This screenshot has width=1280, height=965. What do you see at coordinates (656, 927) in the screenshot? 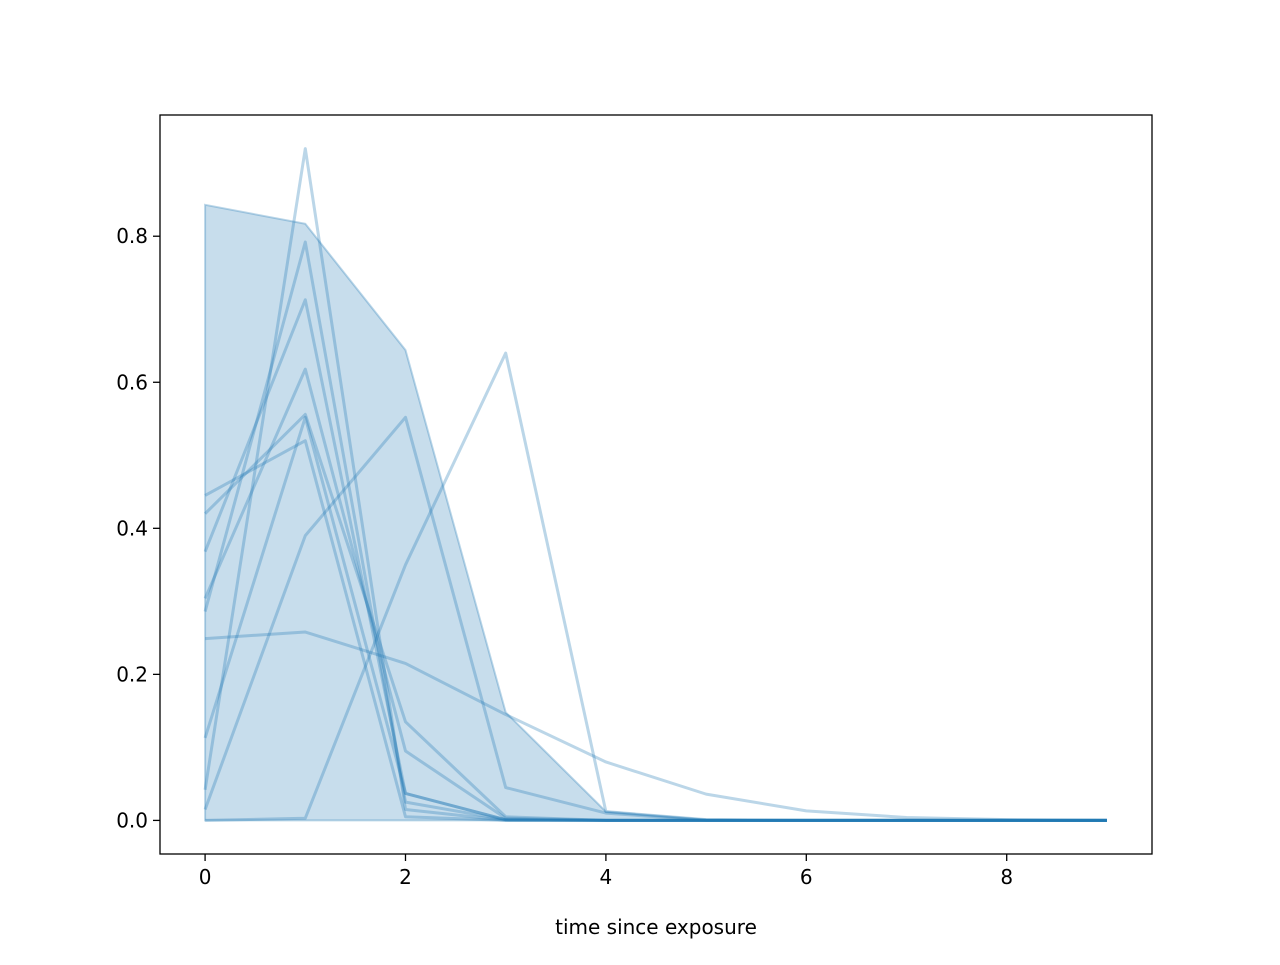
I see `x-axis-label: time since exposure` at bounding box center [656, 927].